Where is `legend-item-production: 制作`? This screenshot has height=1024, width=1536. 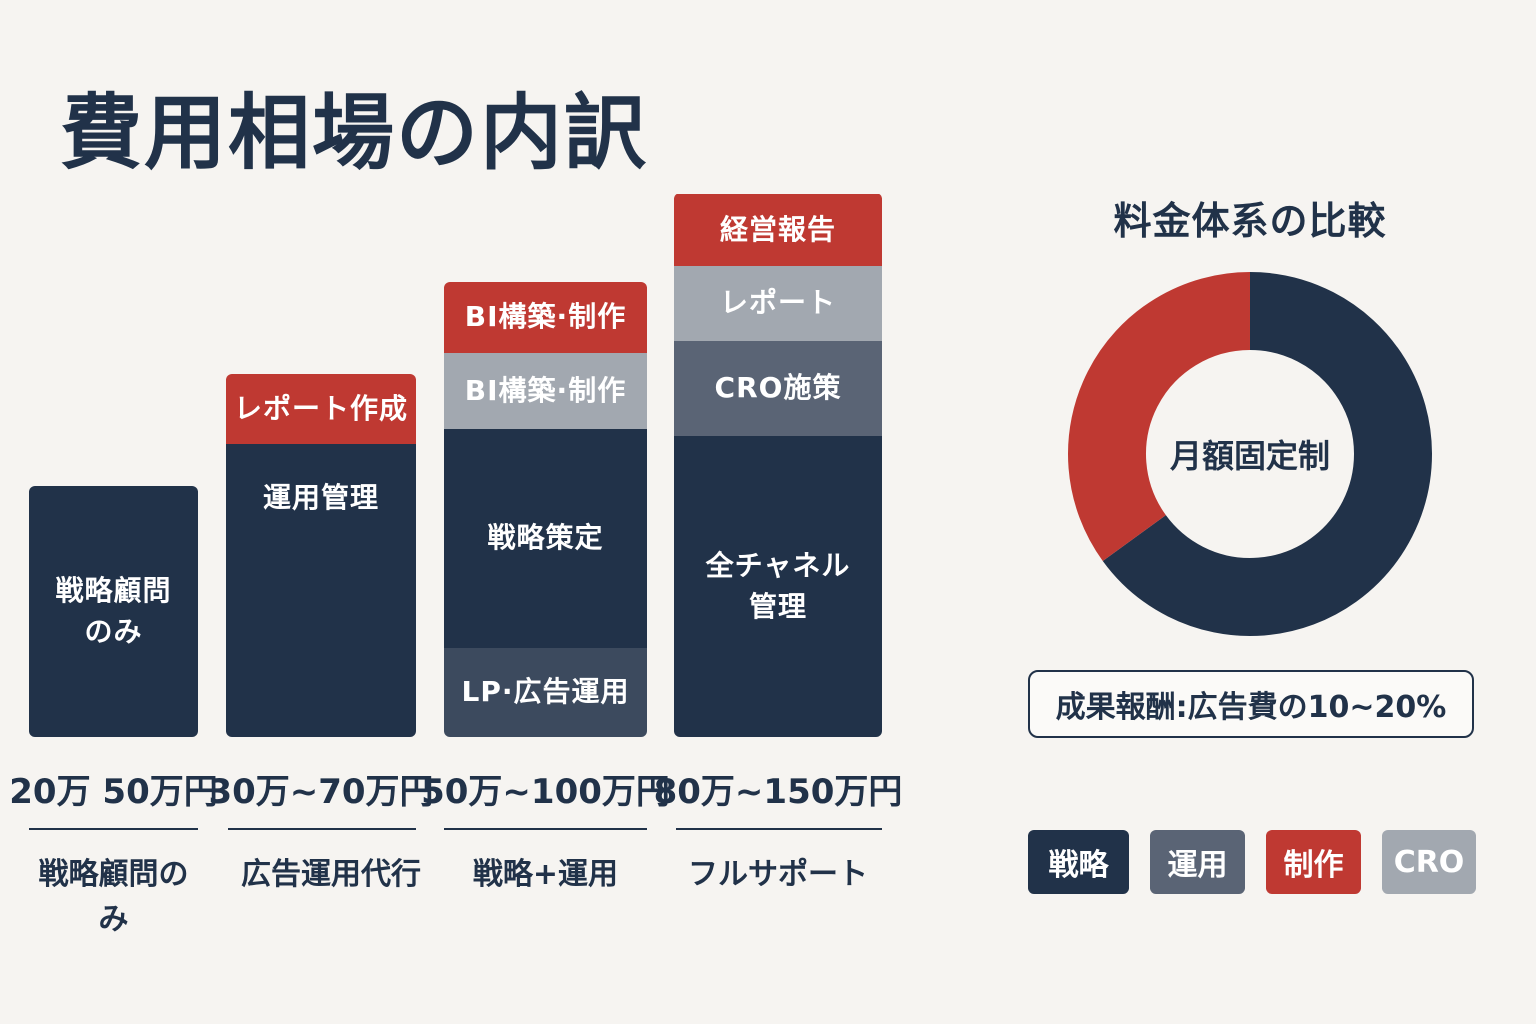
legend-item-production: 制作 is located at coordinates (1313, 862).